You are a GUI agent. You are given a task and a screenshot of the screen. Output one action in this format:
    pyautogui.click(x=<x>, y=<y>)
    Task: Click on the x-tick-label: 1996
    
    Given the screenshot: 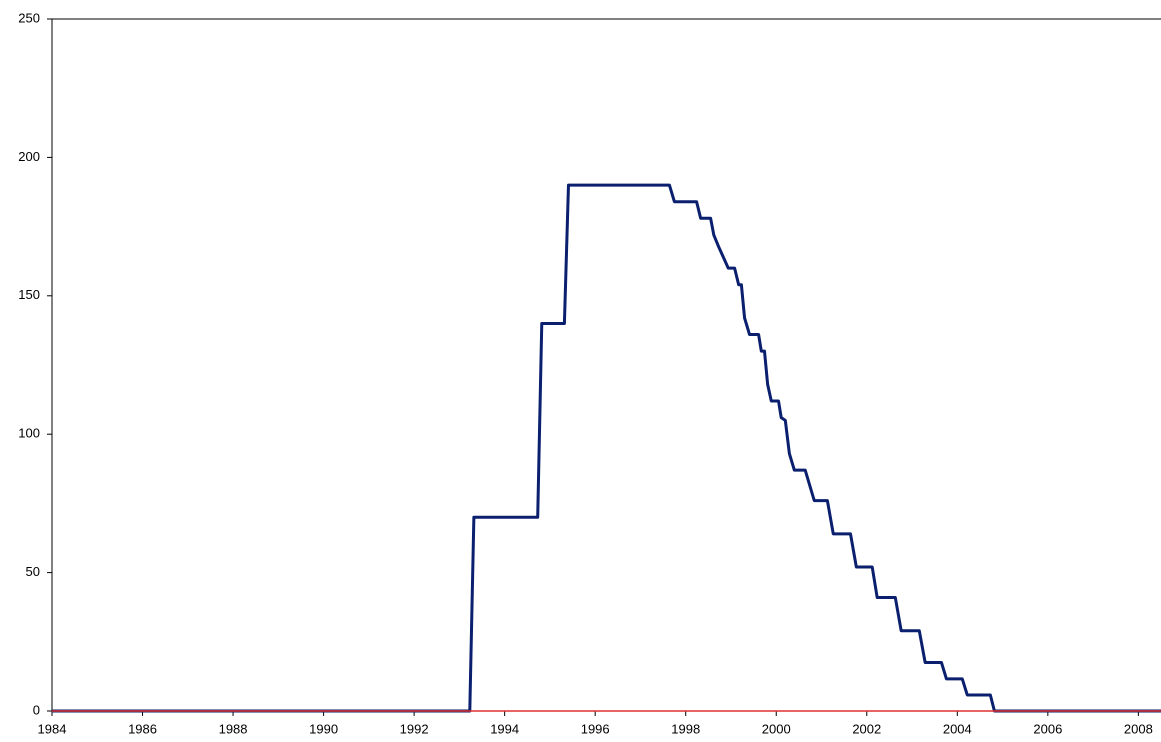 What is the action you would take?
    pyautogui.click(x=595, y=728)
    